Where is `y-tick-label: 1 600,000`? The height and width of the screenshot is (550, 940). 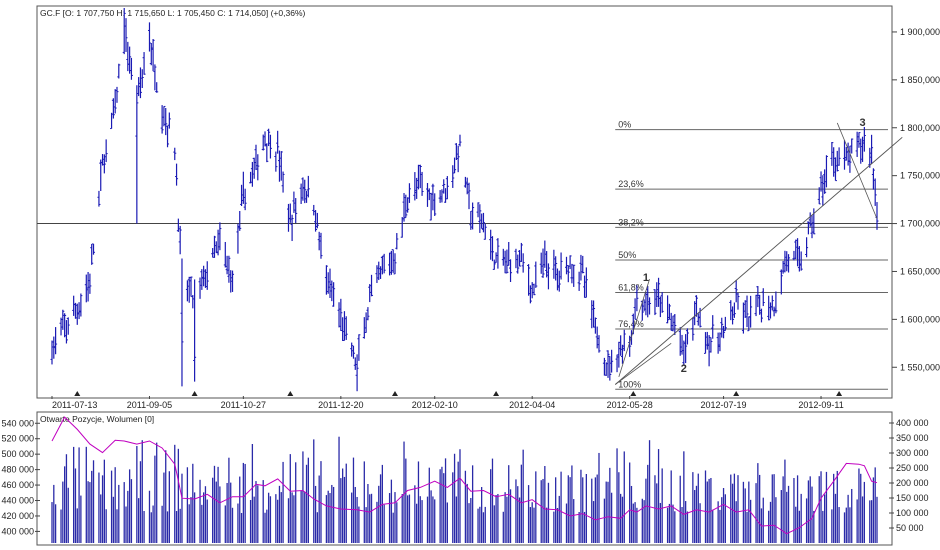
y-tick-label: 1 600,000 is located at coordinates (920, 319).